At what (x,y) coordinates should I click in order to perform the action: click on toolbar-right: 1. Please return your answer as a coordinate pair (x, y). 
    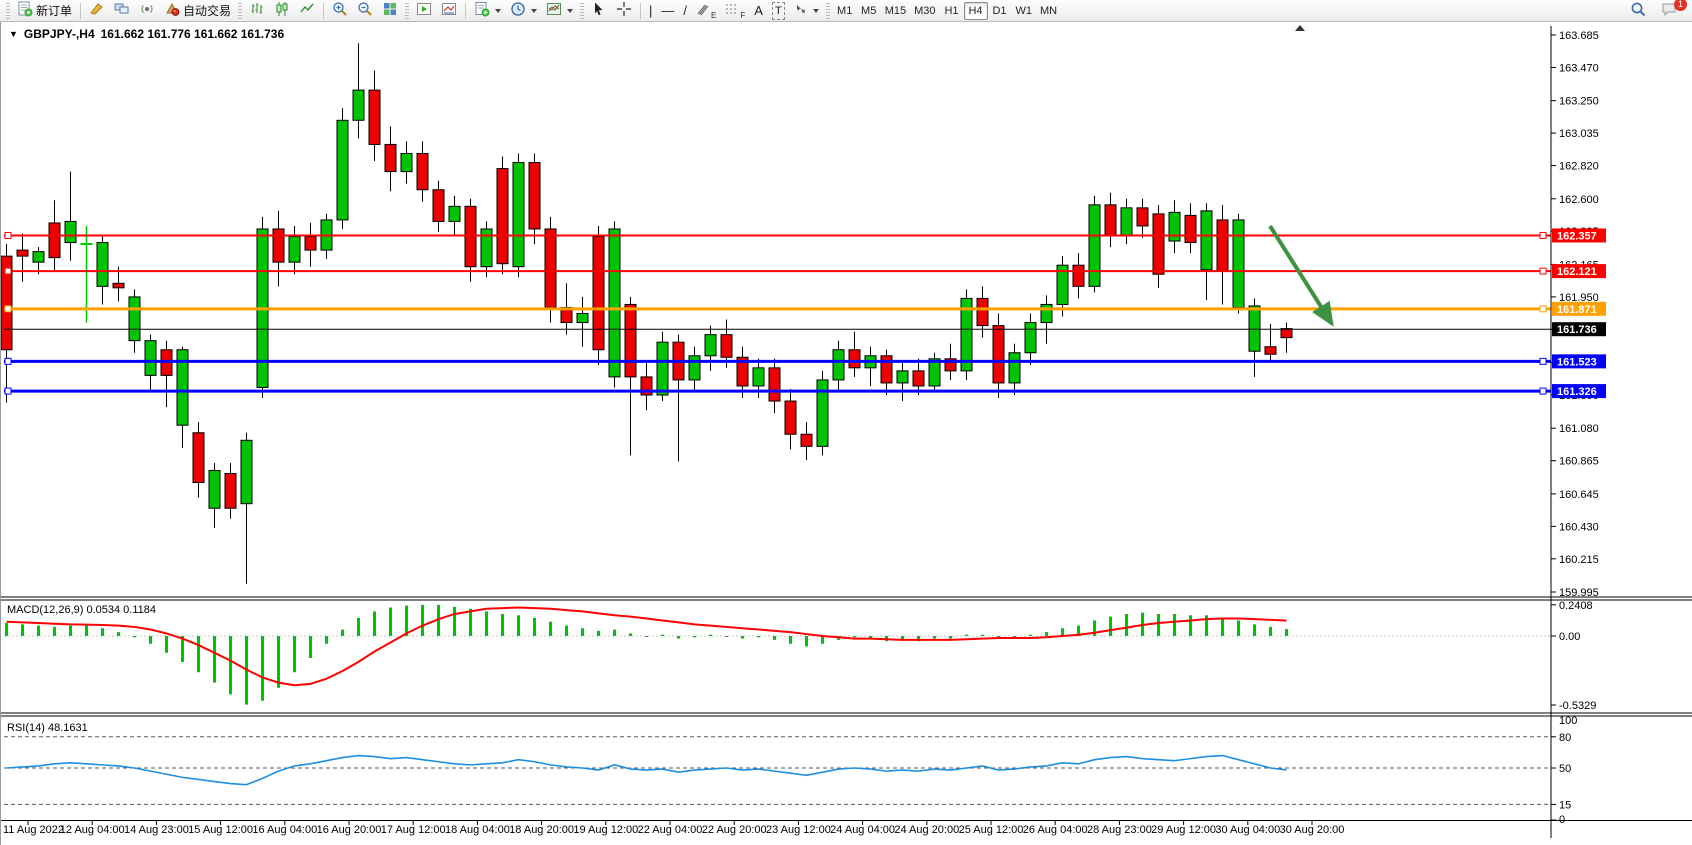
    Looking at the image, I should click on (1657, 10).